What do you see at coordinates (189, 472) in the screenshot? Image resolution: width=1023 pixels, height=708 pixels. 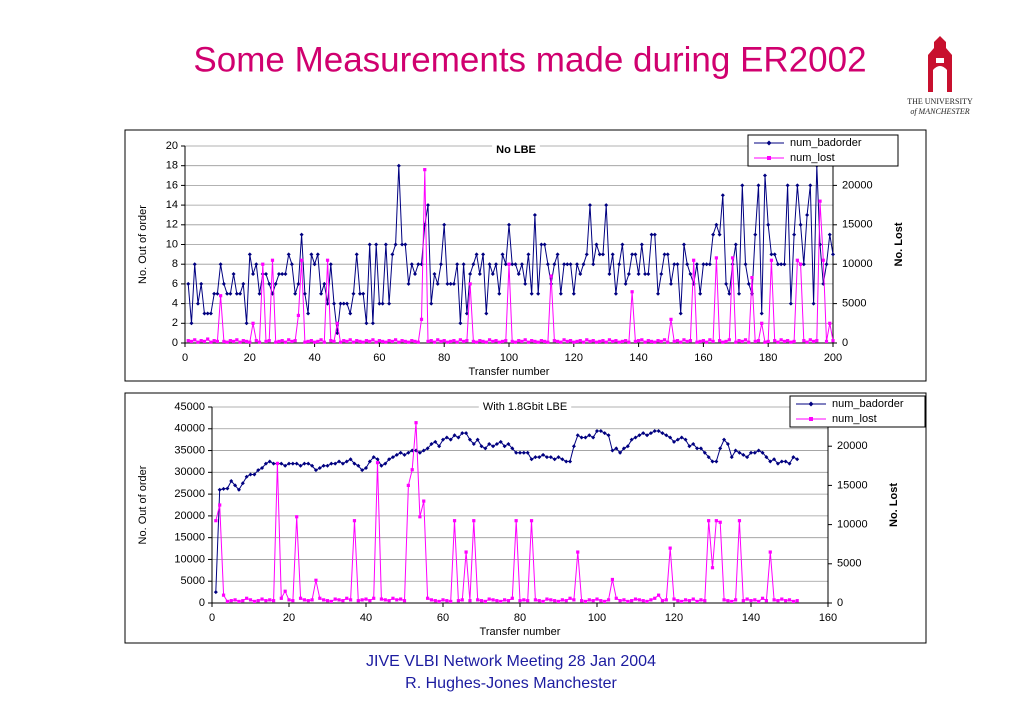 I see `y-tick-label: 30000` at bounding box center [189, 472].